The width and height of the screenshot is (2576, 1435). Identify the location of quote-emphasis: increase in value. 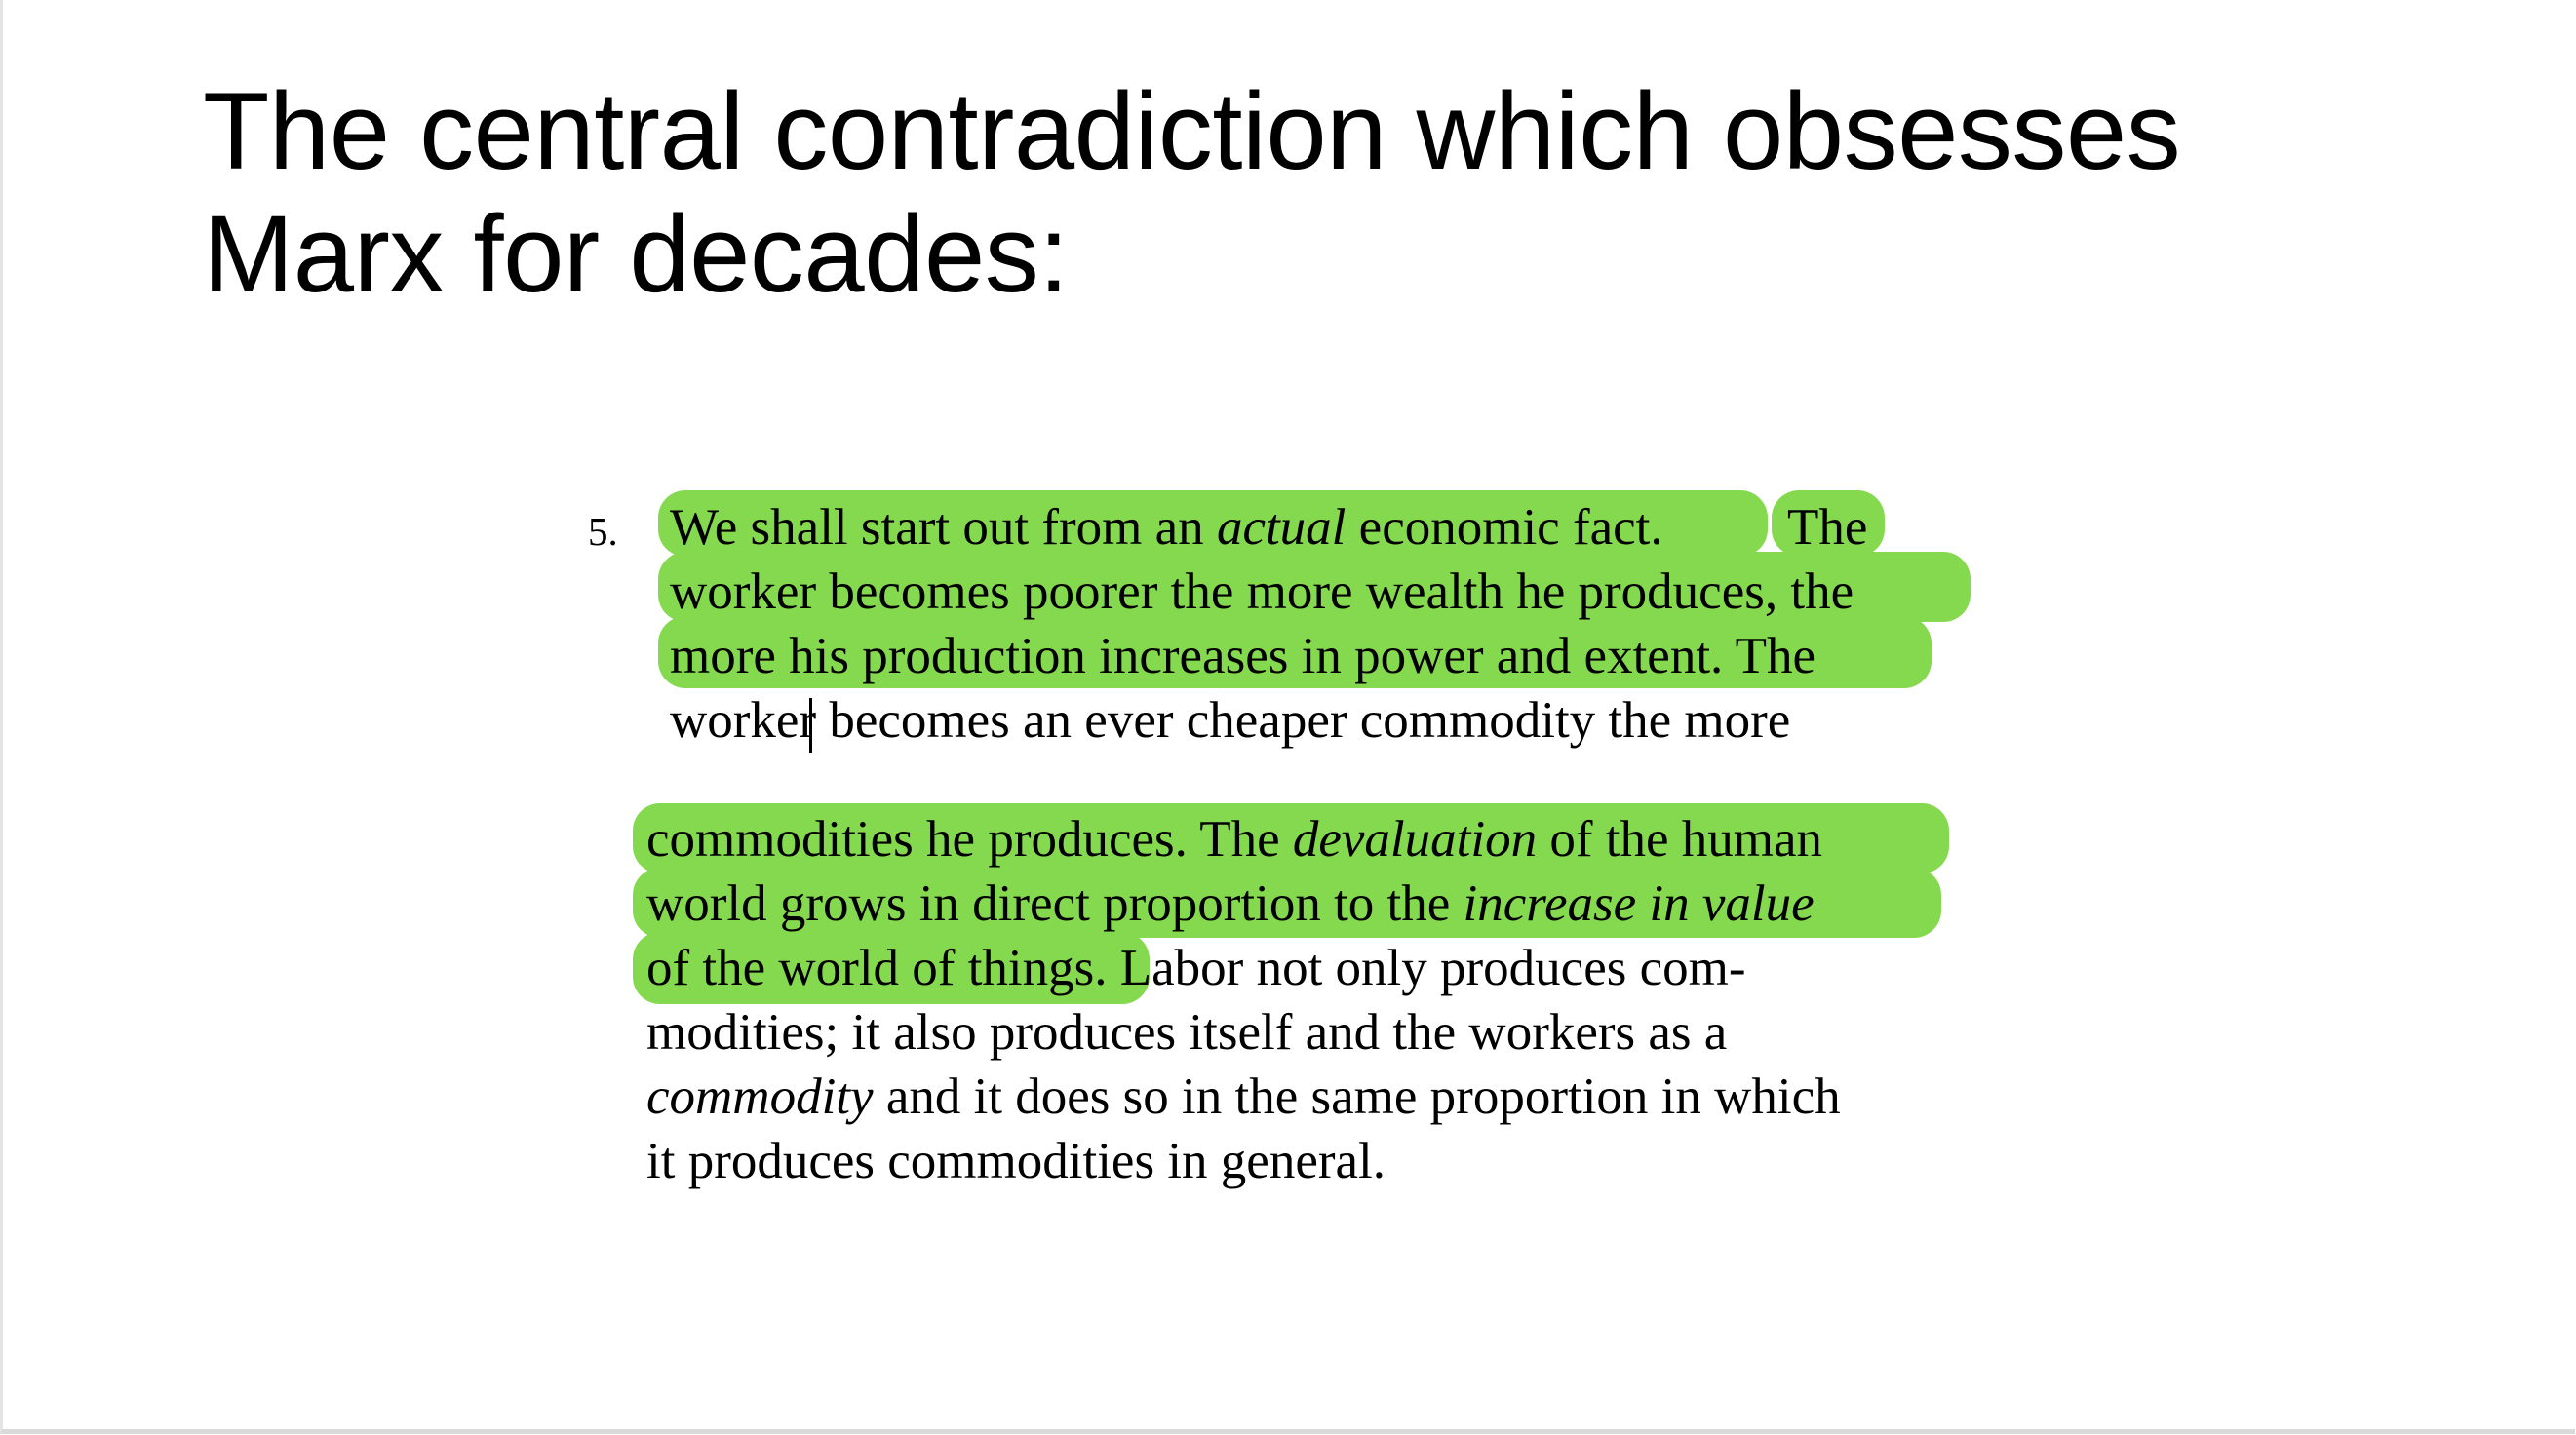
(1639, 903).